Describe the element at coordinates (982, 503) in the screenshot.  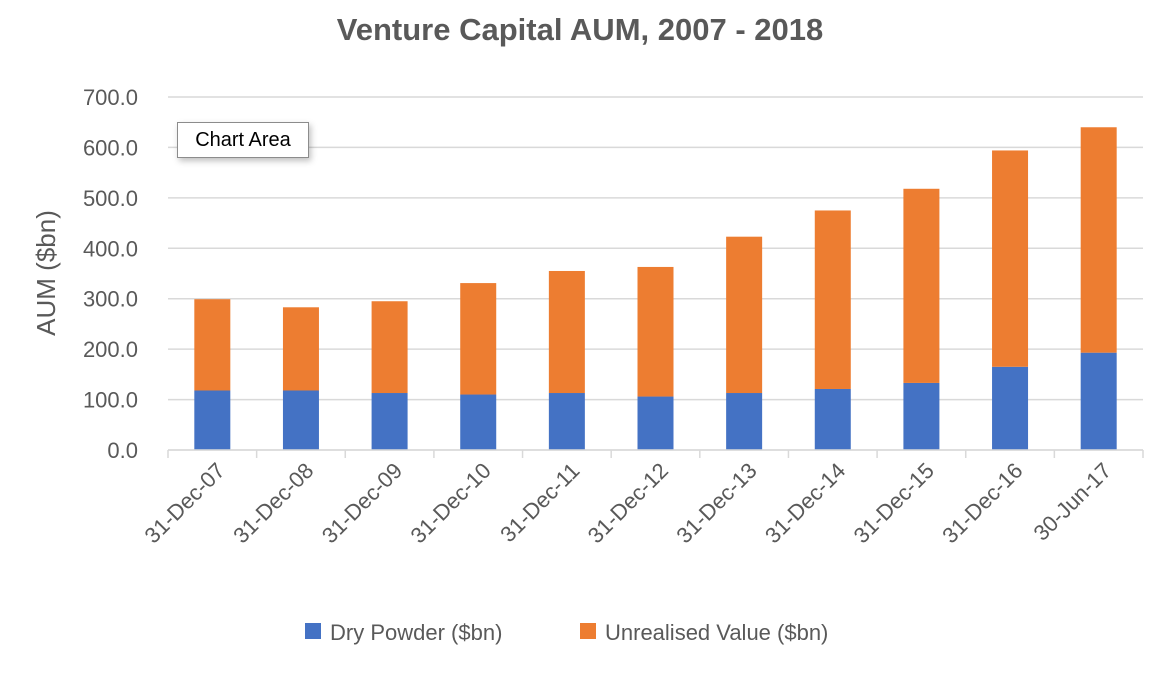
I see `x-tick-label: 31-Dec-16` at that location.